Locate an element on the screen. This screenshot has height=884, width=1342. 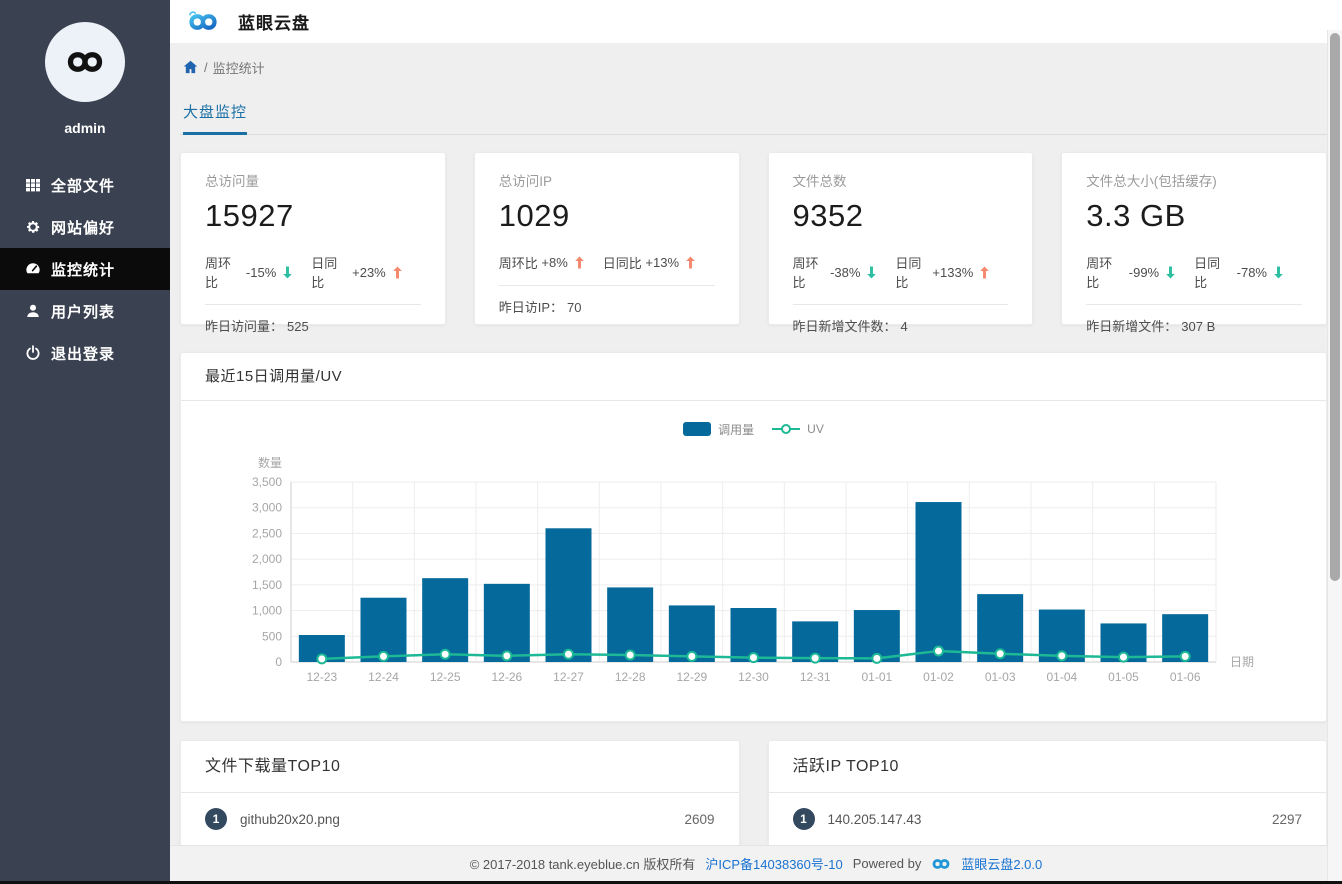
svg-text: 2,500 is located at coordinates (267, 533).